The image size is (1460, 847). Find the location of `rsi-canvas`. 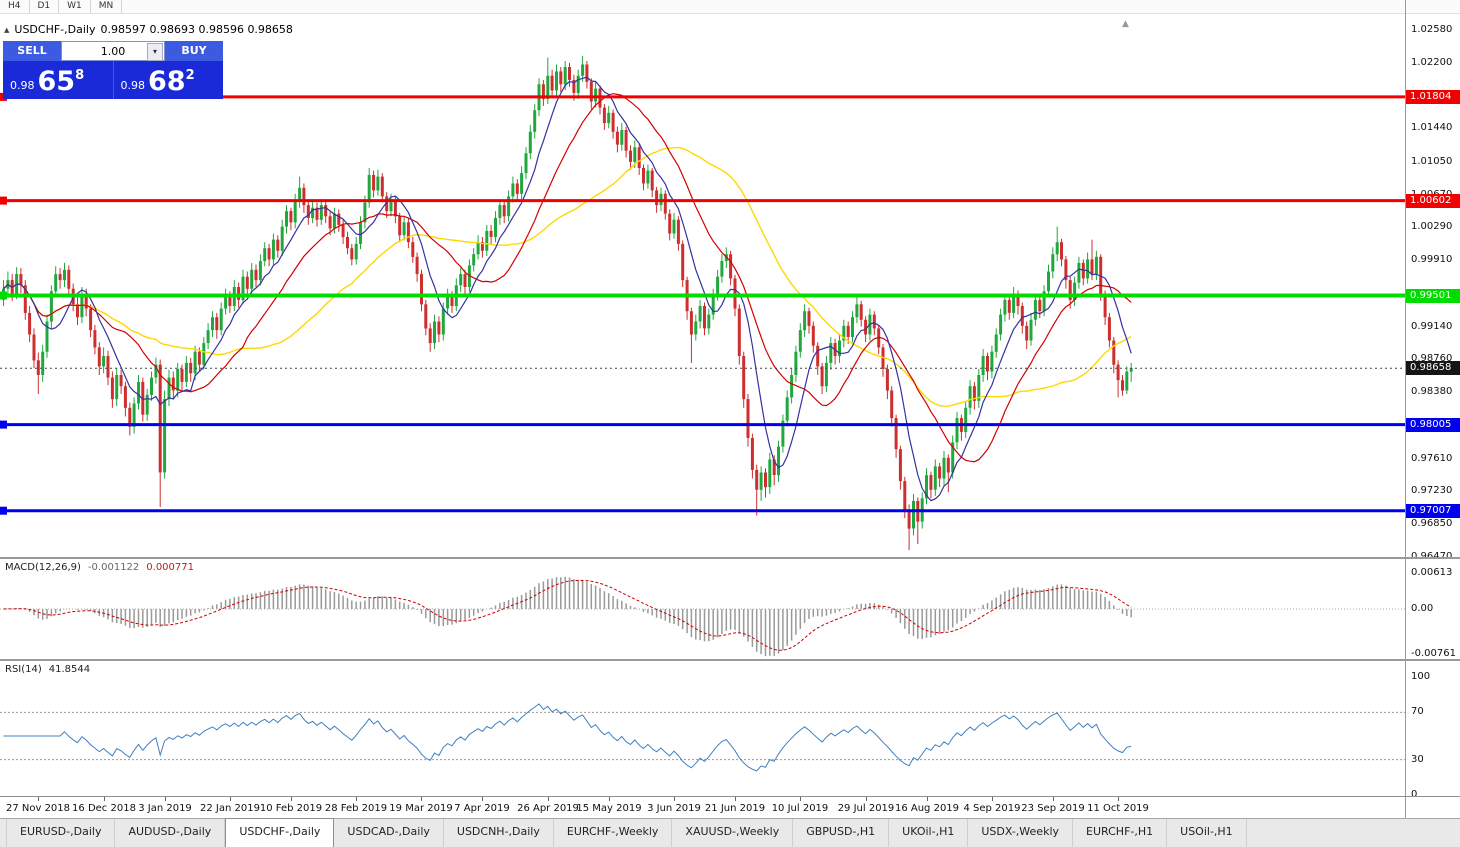

rsi-canvas is located at coordinates (702, 737).